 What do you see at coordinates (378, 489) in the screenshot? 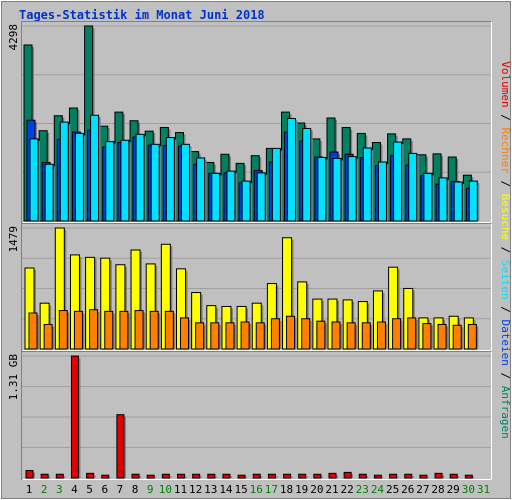
I see `x-tick-label: 24` at bounding box center [378, 489].